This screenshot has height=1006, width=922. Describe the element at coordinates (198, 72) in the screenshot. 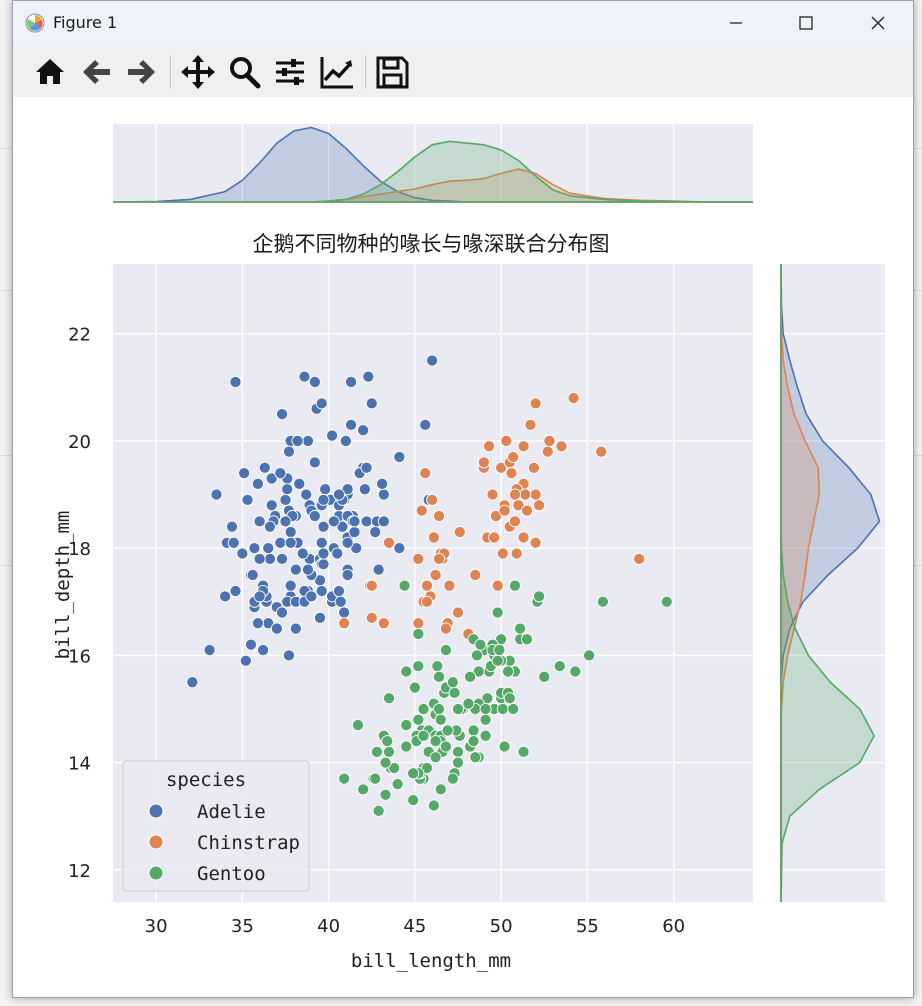

I see `pan-icon` at that location.